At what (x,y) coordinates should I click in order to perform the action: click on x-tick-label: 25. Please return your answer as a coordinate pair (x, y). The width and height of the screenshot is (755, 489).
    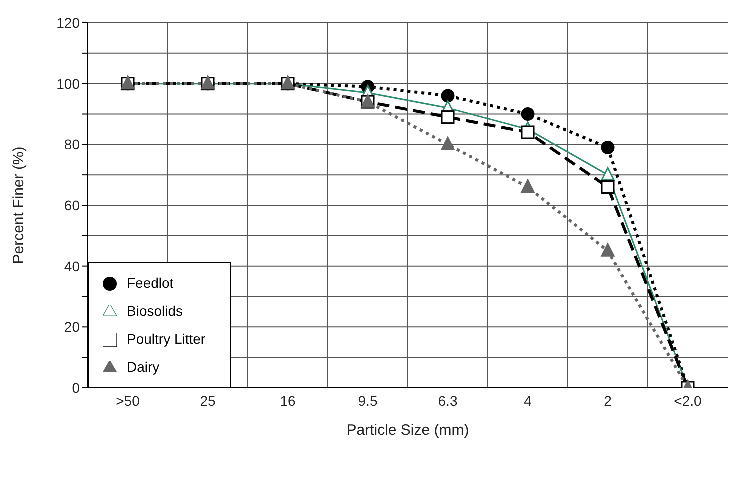
    Looking at the image, I should click on (208, 400).